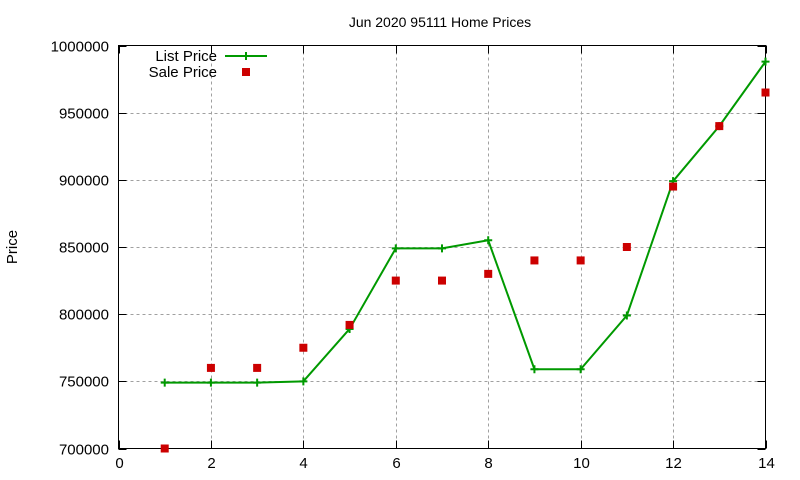 The height and width of the screenshot is (480, 800). What do you see at coordinates (84, 181) in the screenshot?
I see `y-tick-label: 900000` at bounding box center [84, 181].